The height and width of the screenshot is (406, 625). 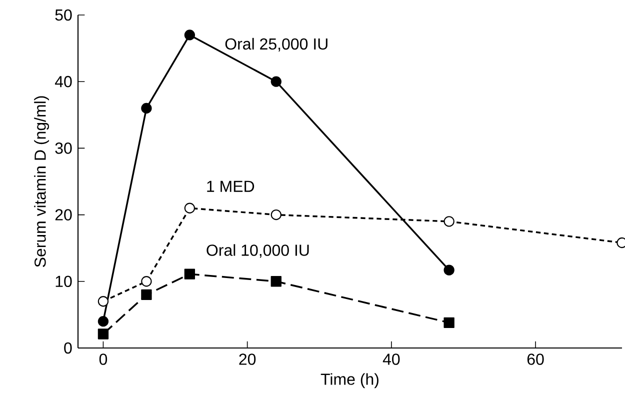 What do you see at coordinates (247, 359) in the screenshot?
I see `x-tick-label: 20` at bounding box center [247, 359].